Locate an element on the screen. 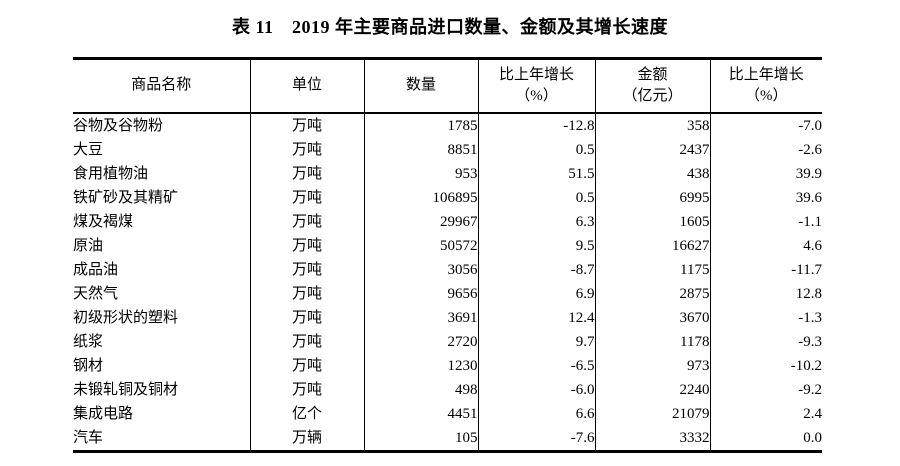 This screenshot has width=900, height=466. cell-amount: 2437 is located at coordinates (652, 149).